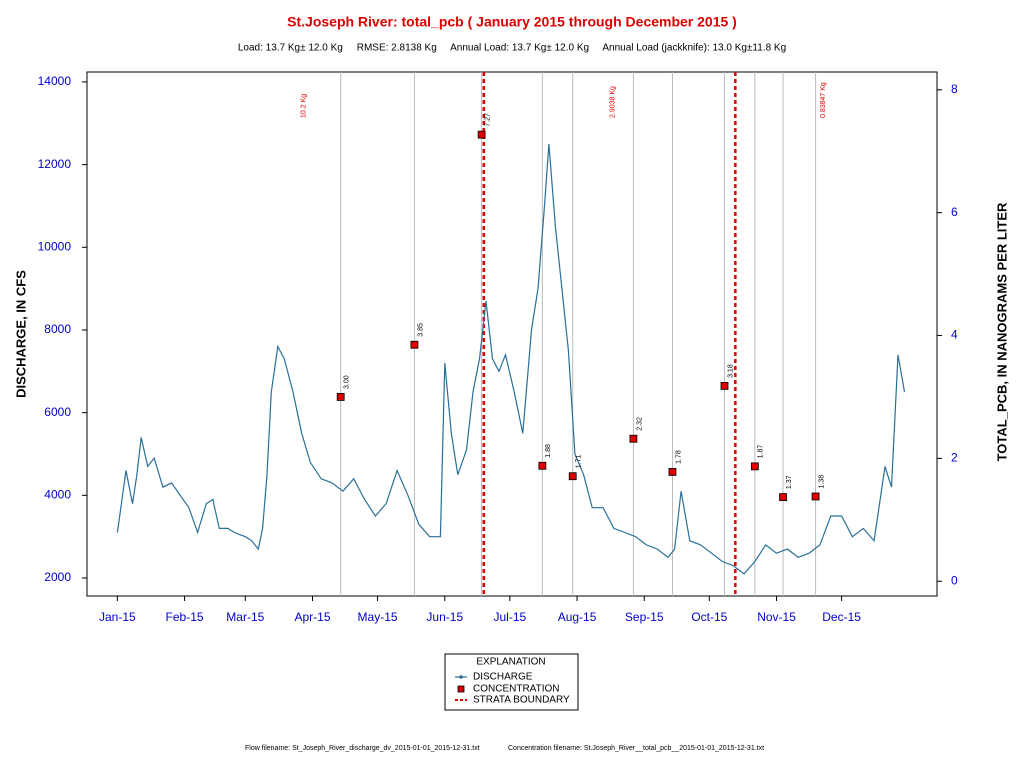  What do you see at coordinates (444, 617) in the screenshot?
I see `x-tick-label: Jun-15` at bounding box center [444, 617].